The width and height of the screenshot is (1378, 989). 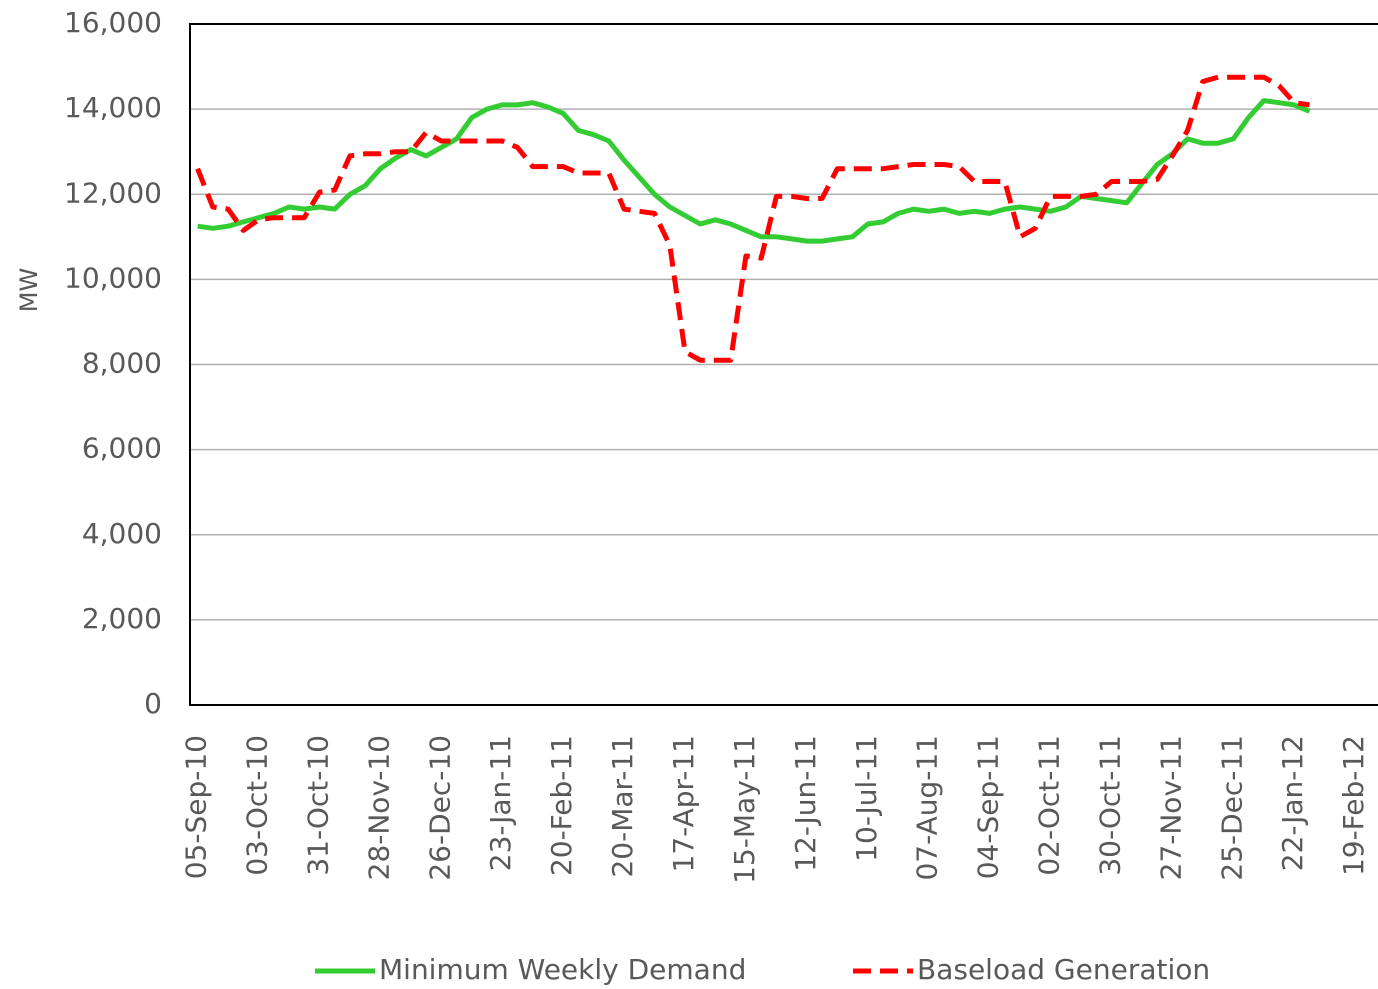 What do you see at coordinates (1231, 808) in the screenshot?
I see `x-tick-label: 25-Dec-11` at bounding box center [1231, 808].